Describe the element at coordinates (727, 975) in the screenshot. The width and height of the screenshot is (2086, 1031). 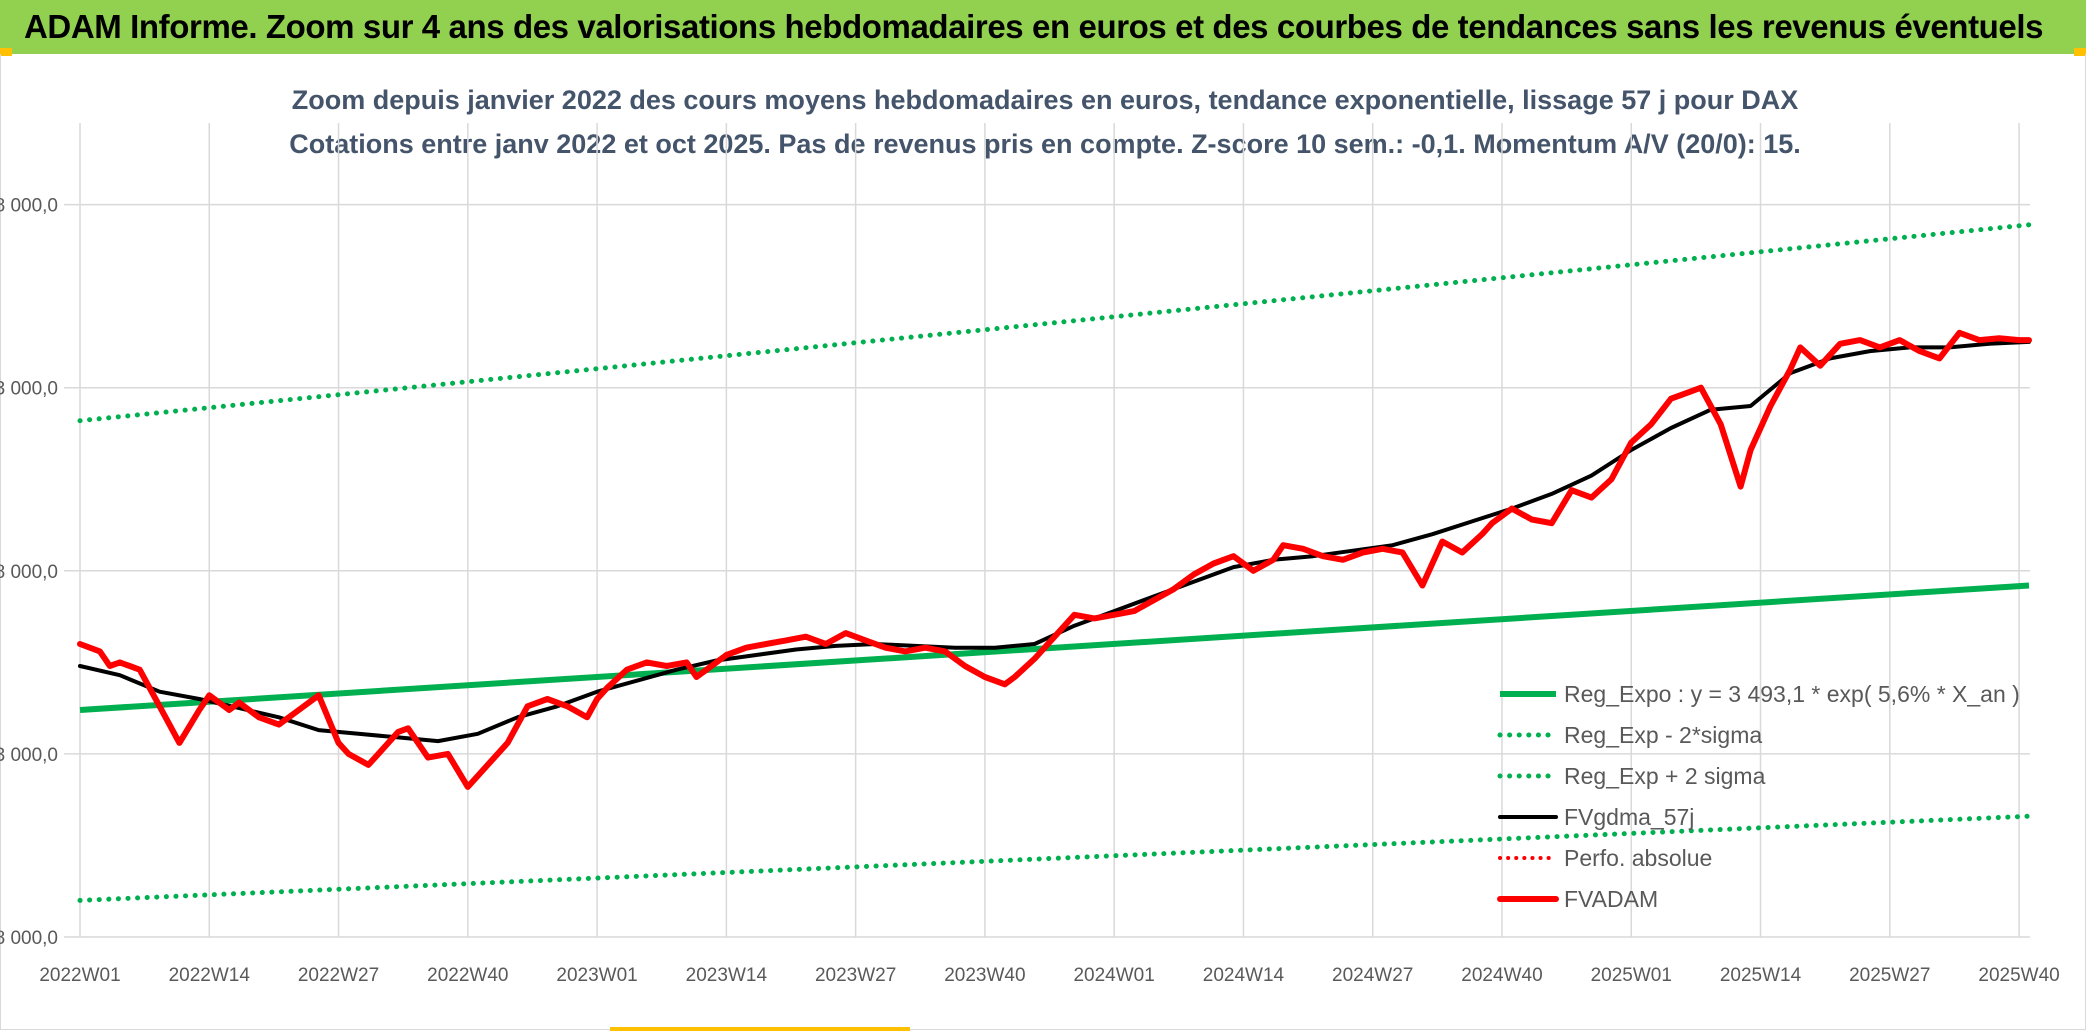
I see `x-tick-label: 2023W14` at that location.